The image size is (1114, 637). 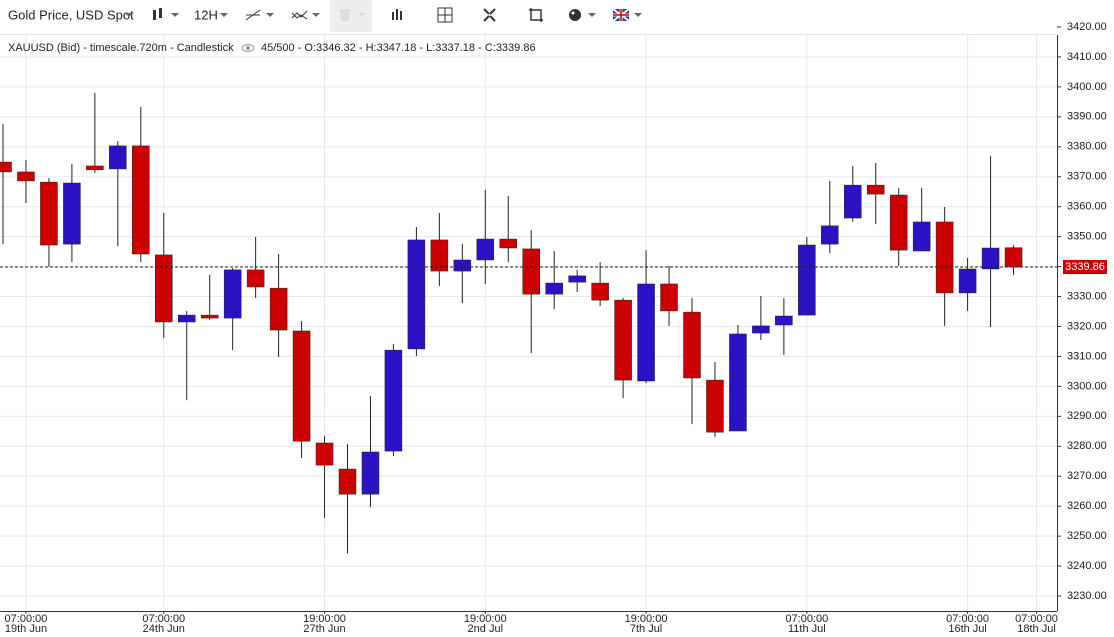 I want to click on y-tick-label: 3380.00, so click(x=1087, y=147).